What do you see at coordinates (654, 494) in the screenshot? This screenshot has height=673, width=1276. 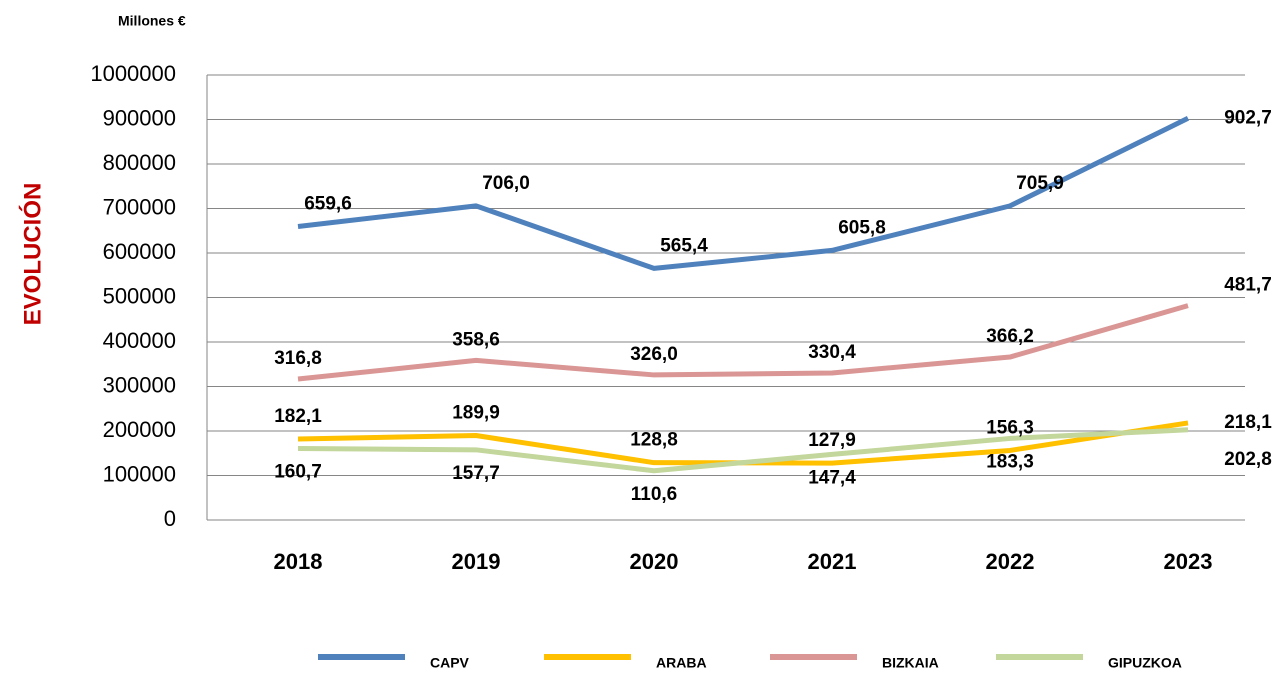 I see `data-label: 110,6` at bounding box center [654, 494].